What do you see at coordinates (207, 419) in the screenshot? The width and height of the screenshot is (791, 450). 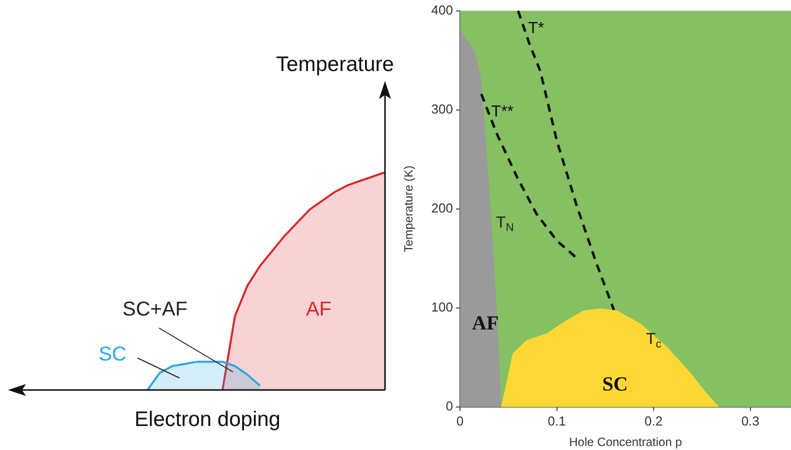 I see `x-axis-title: Electron doping` at bounding box center [207, 419].